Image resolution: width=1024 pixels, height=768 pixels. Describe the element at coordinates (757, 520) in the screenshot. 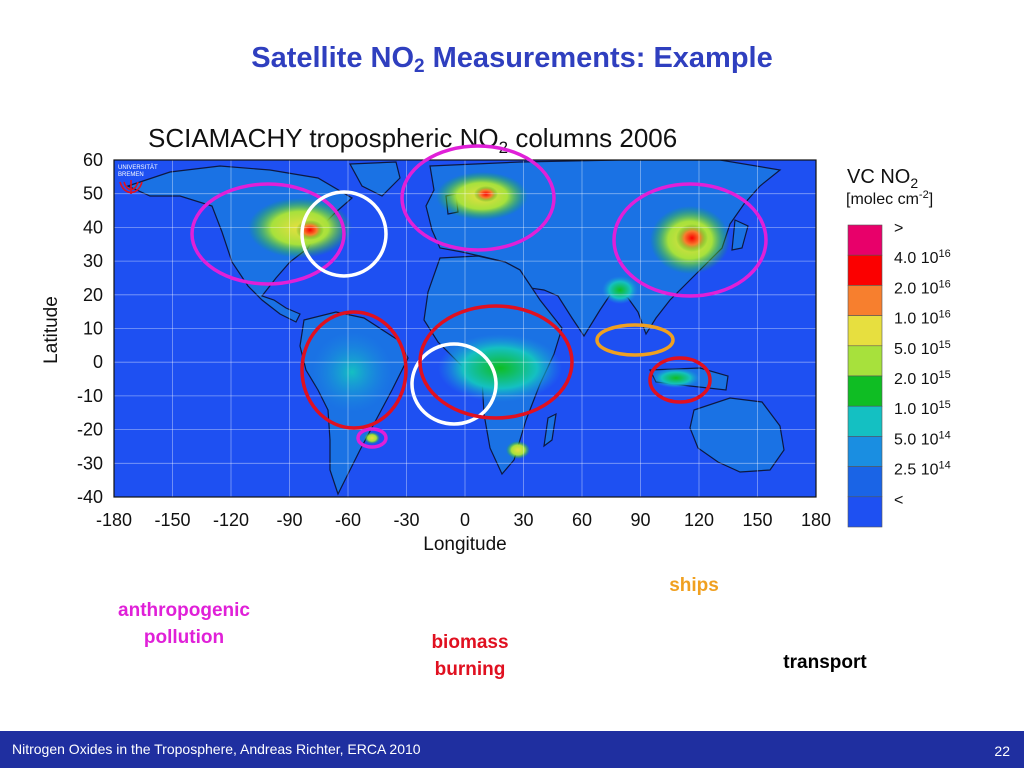

I see `x-tick-label: 150` at that location.